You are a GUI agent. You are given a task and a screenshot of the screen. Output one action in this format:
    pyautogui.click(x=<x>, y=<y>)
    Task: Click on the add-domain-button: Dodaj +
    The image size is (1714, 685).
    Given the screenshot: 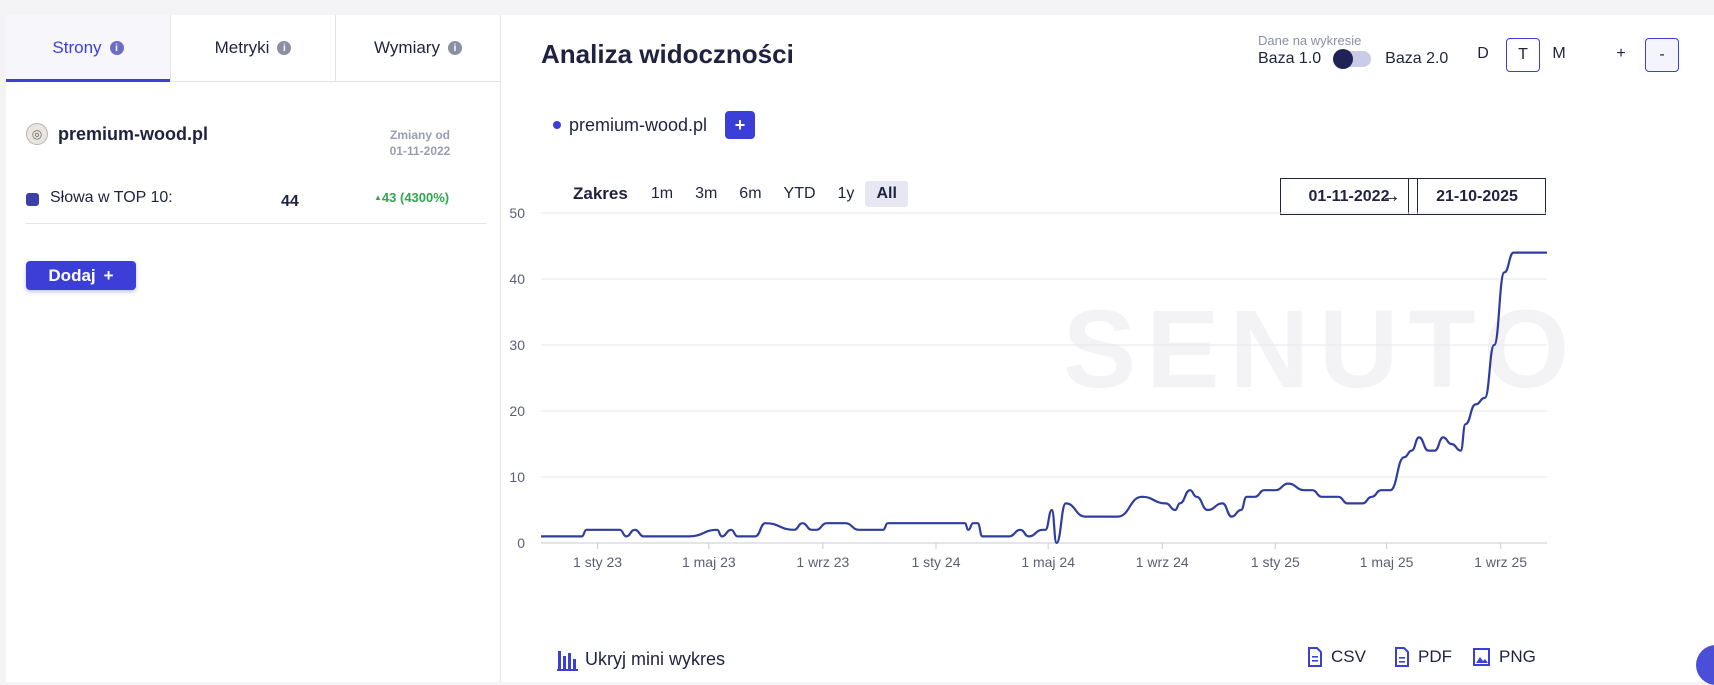 What is the action you would take?
    pyautogui.click(x=81, y=275)
    